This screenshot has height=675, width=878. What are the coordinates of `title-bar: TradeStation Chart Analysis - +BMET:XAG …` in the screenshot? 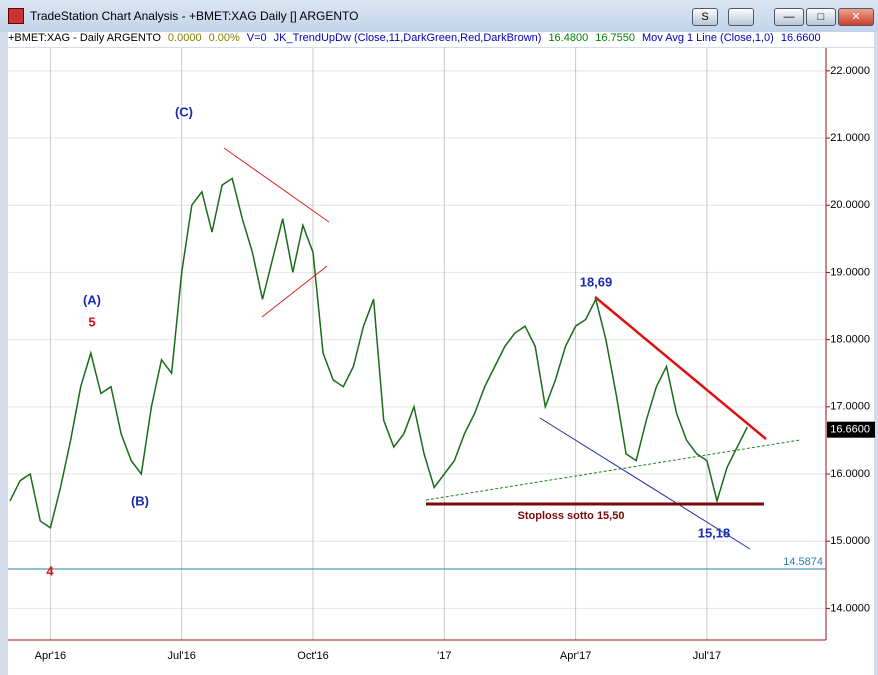 It's located at (439, 16).